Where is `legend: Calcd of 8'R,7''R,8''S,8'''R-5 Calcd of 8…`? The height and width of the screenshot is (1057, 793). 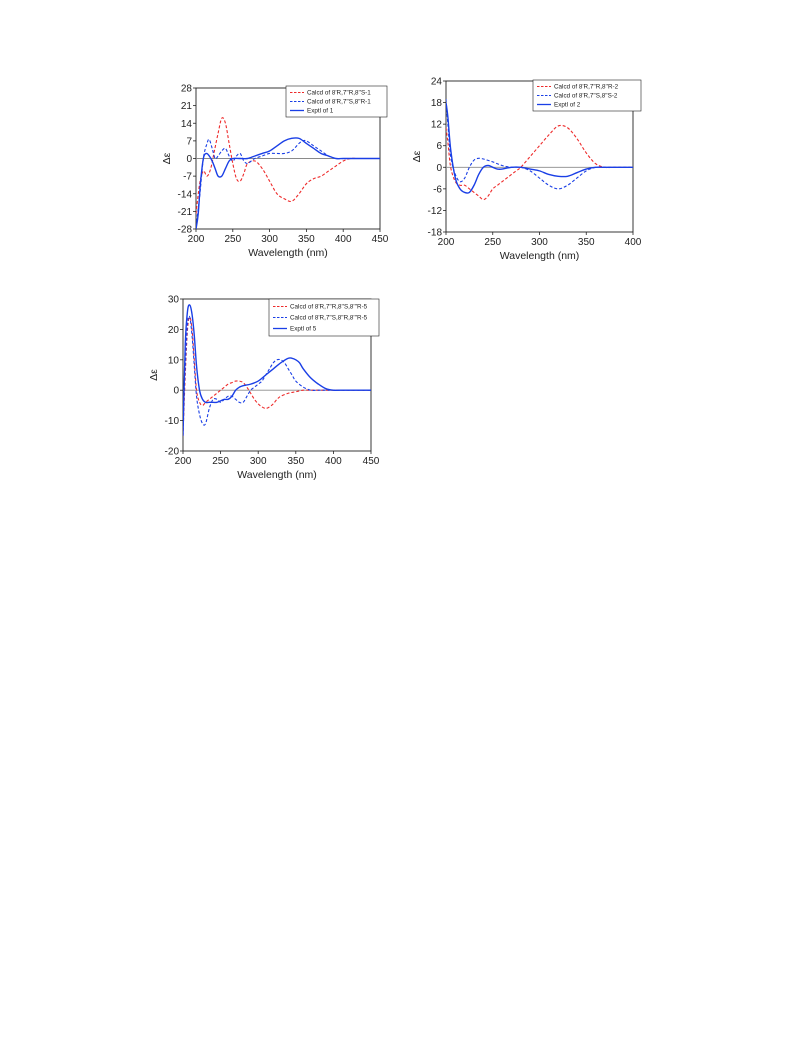
legend: Calcd of 8'R,7''R,8''S,8'''R-5 Calcd of 8… is located at coordinates (324, 317).